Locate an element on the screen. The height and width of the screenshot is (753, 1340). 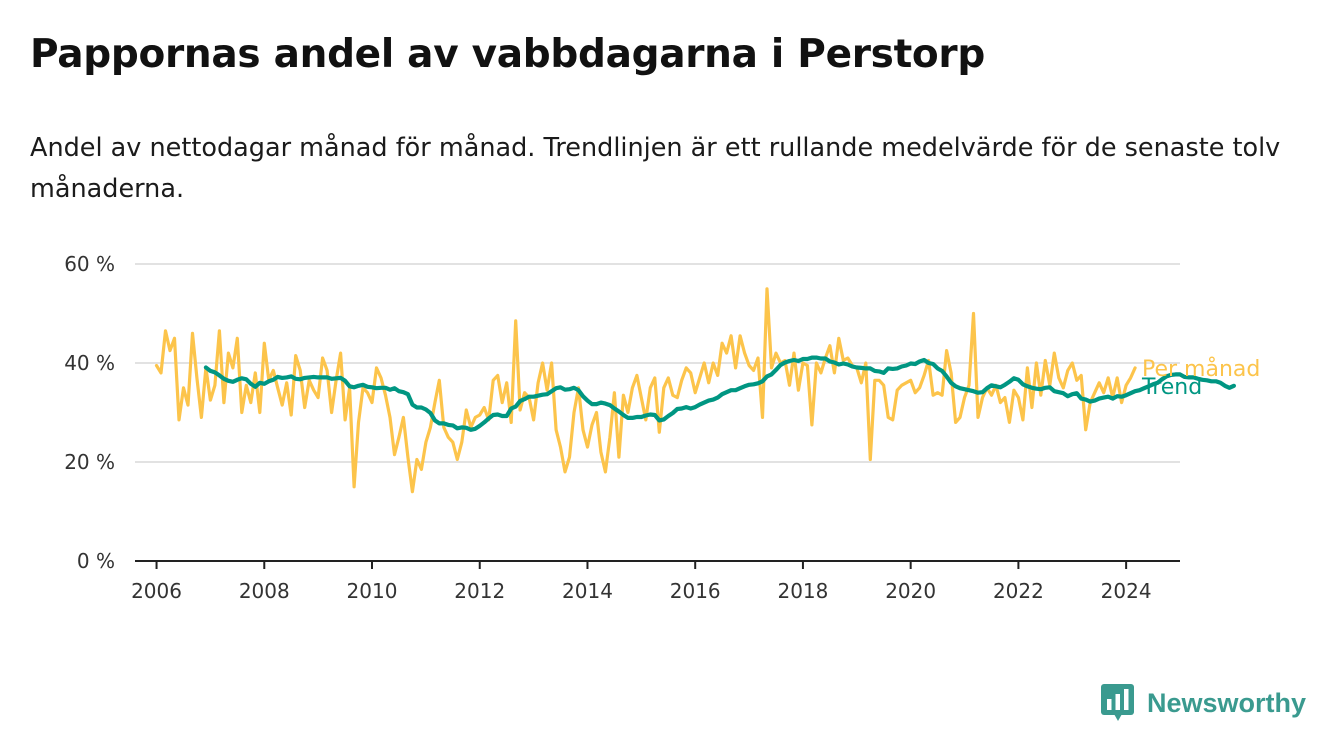
x-tick-label: 2006 is located at coordinates (156, 591).